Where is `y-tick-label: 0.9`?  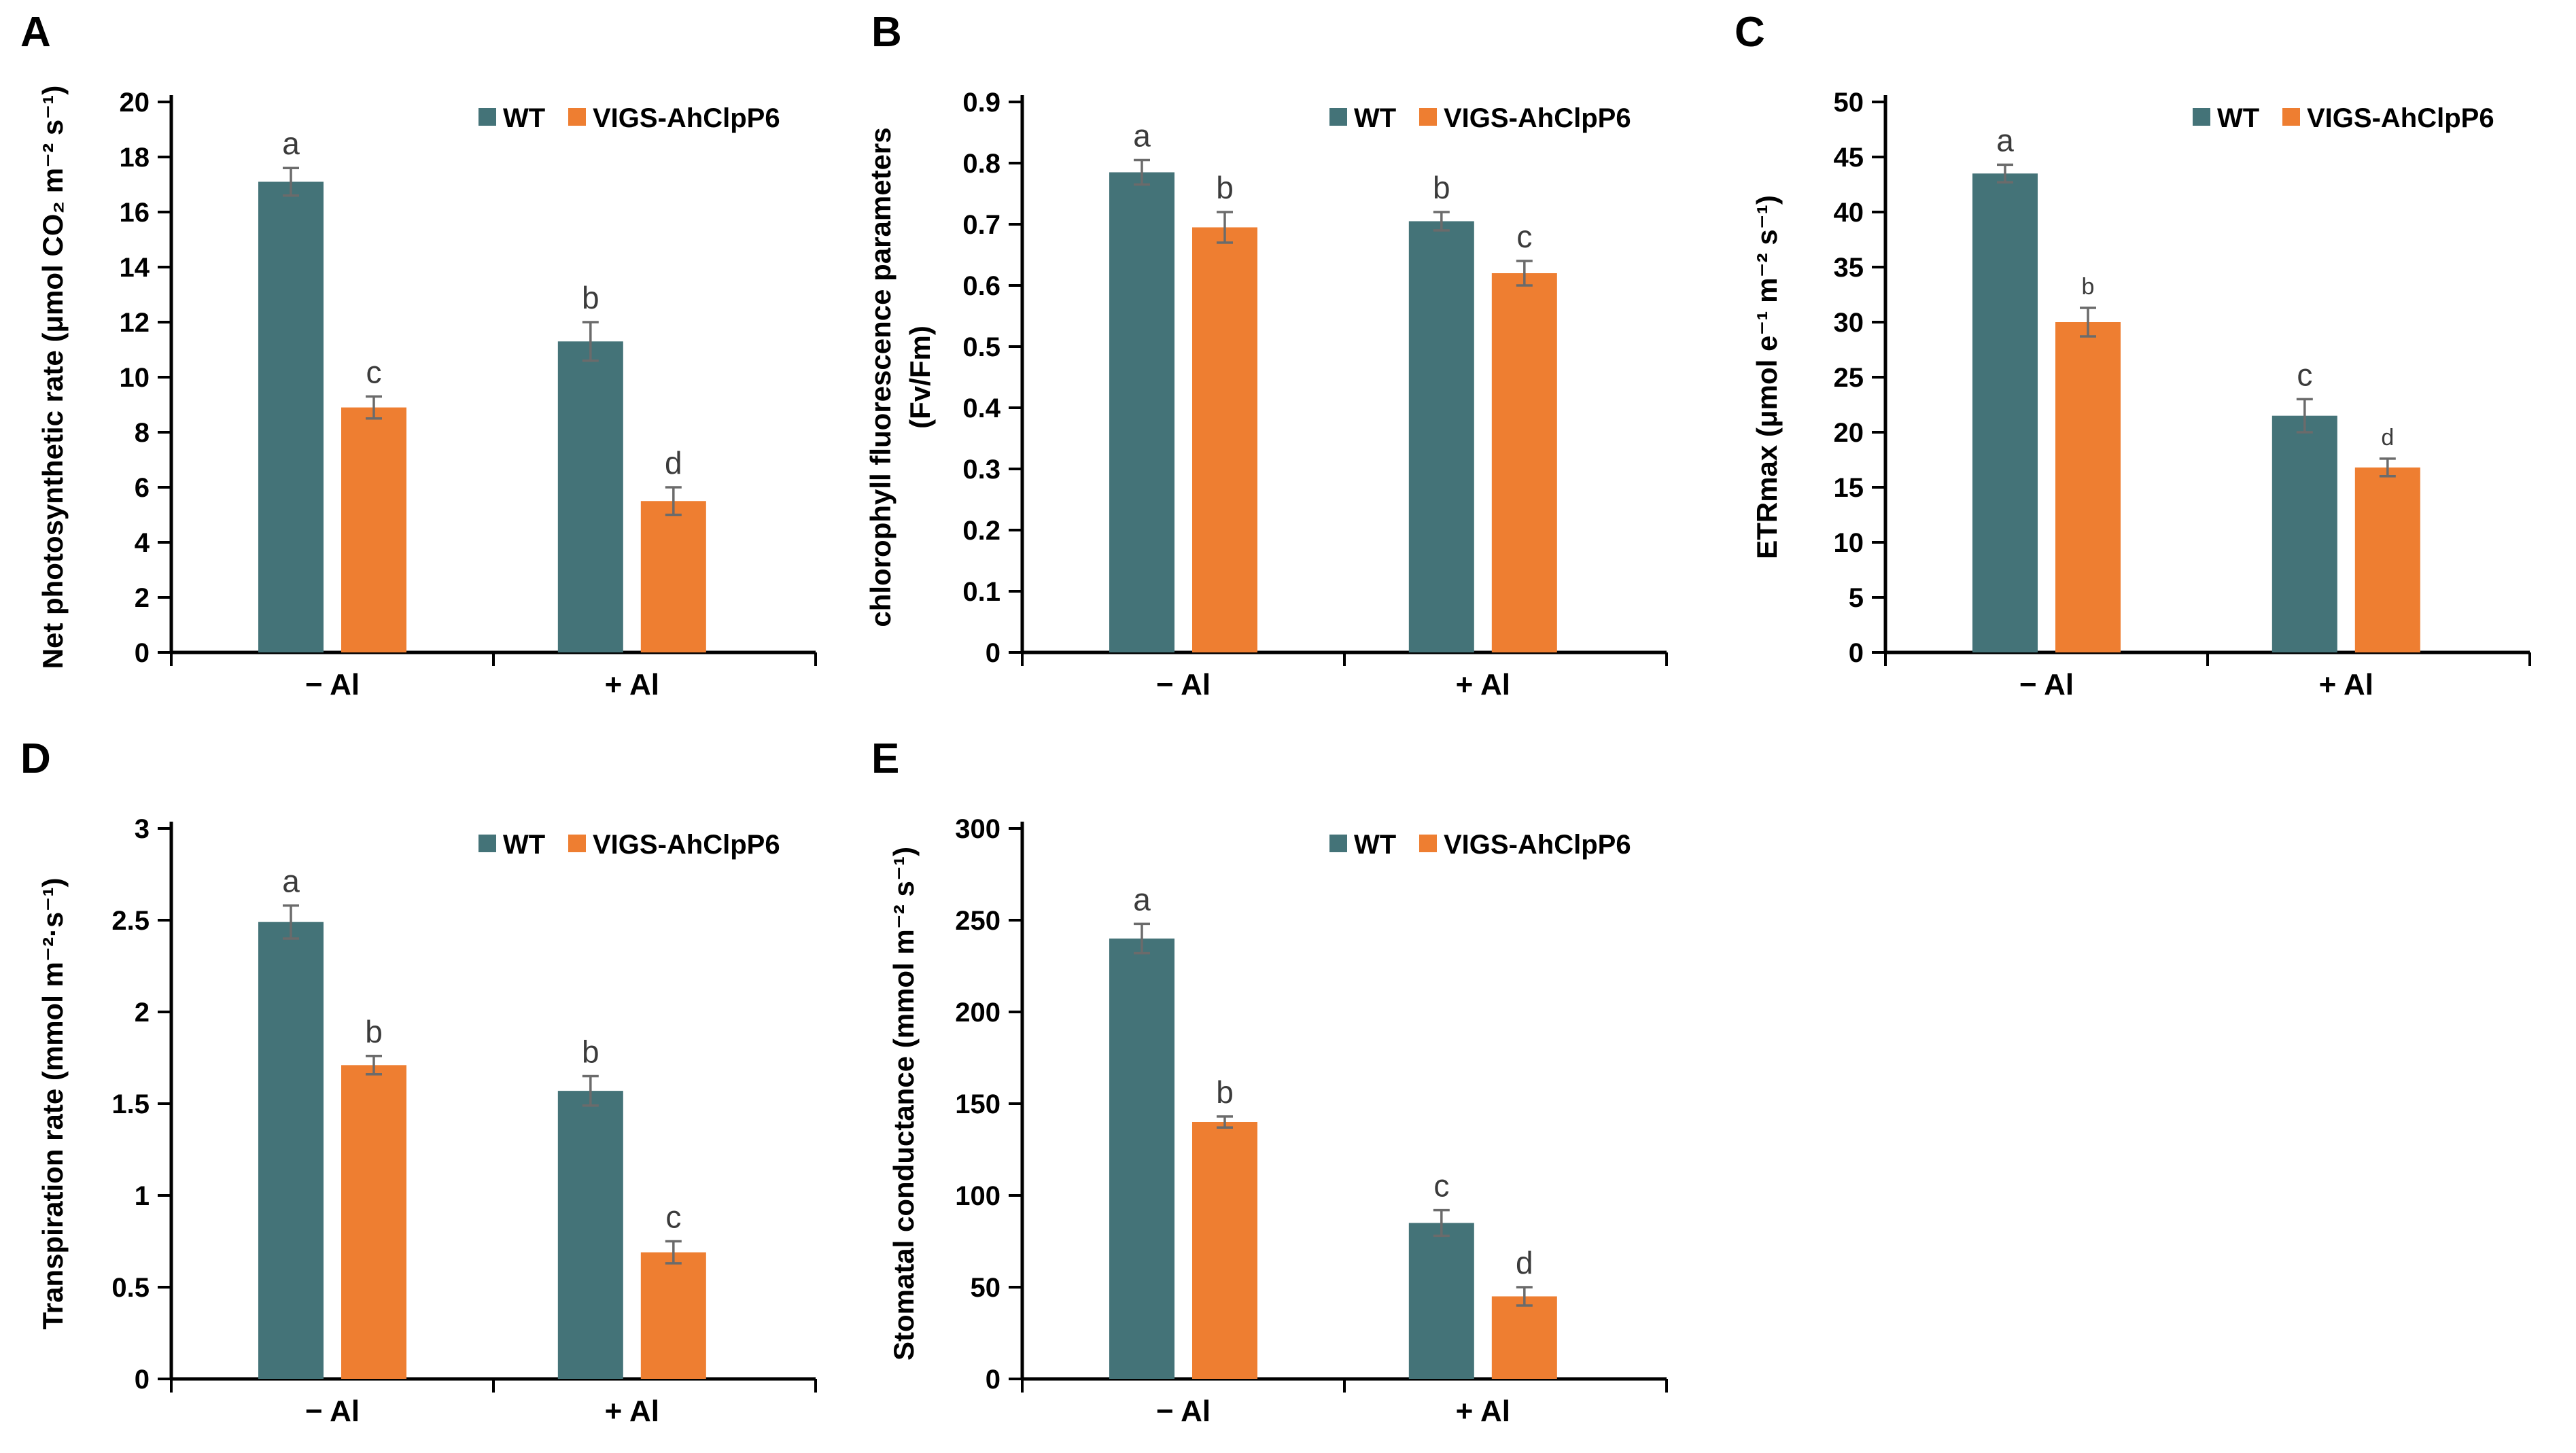
y-tick-label: 0.9 is located at coordinates (981, 103).